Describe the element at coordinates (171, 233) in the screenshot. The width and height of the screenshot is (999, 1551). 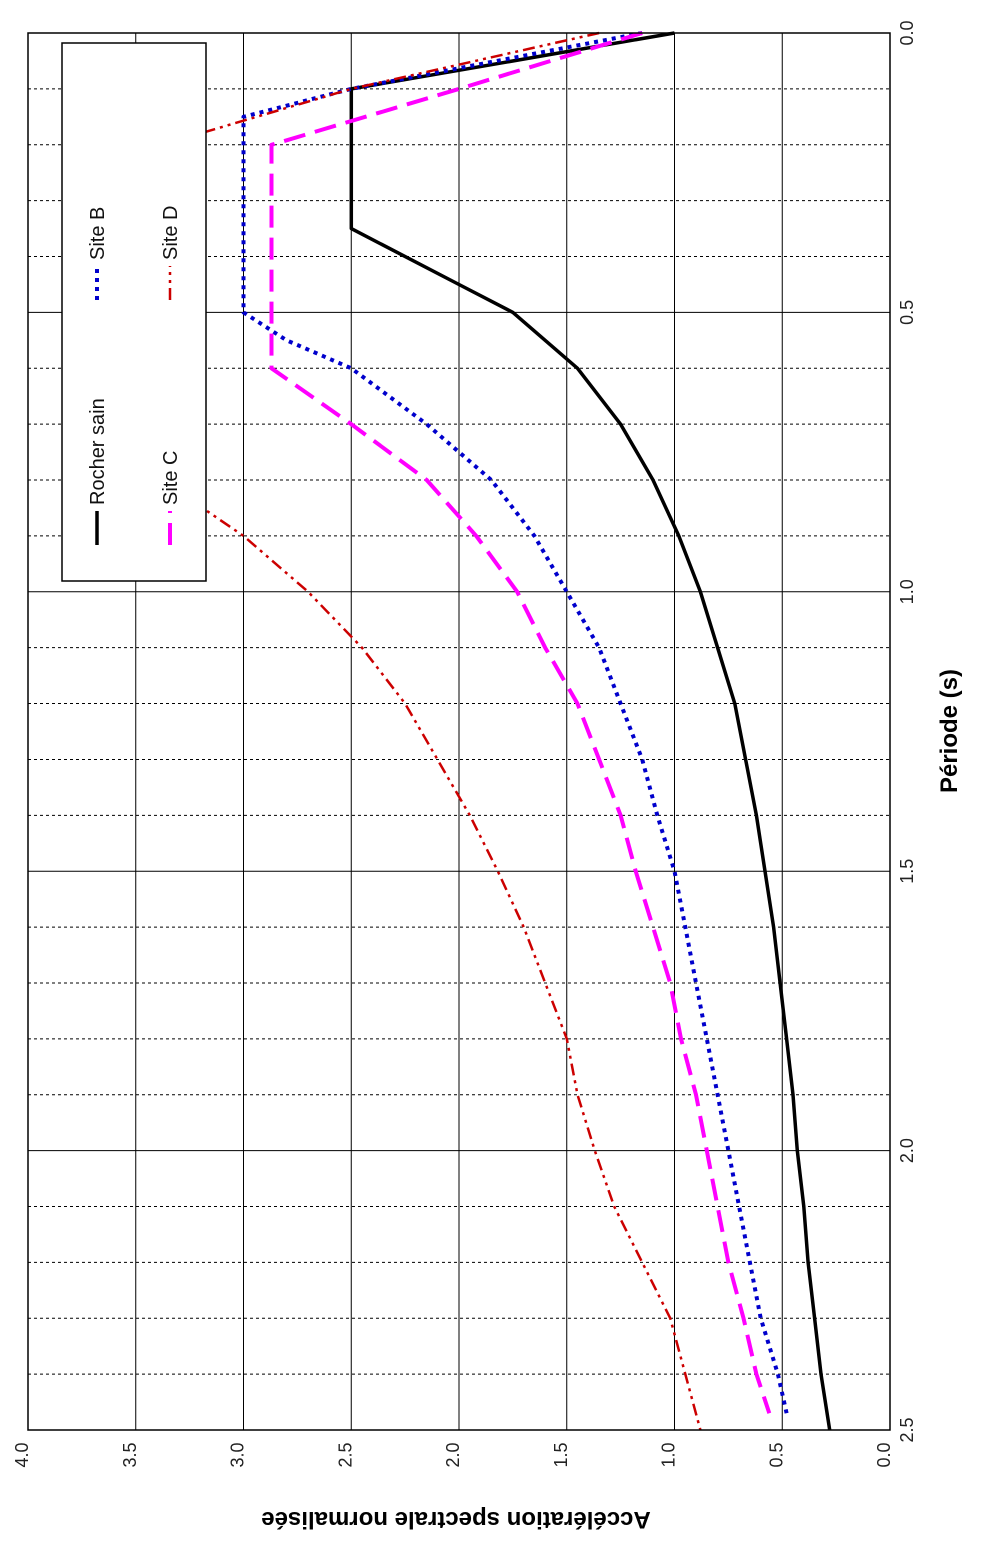
I see `legend-label: Site D` at that location.